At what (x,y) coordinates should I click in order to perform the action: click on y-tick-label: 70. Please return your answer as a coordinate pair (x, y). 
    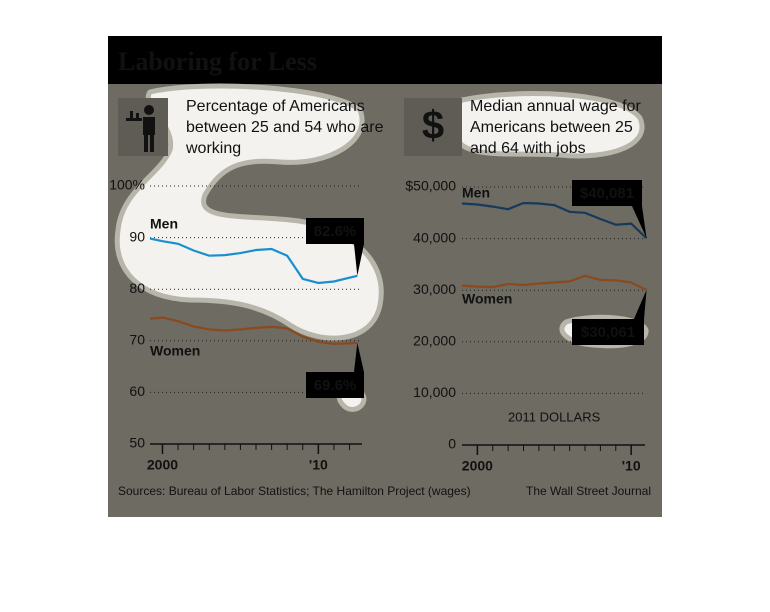
    Looking at the image, I should click on (137, 340).